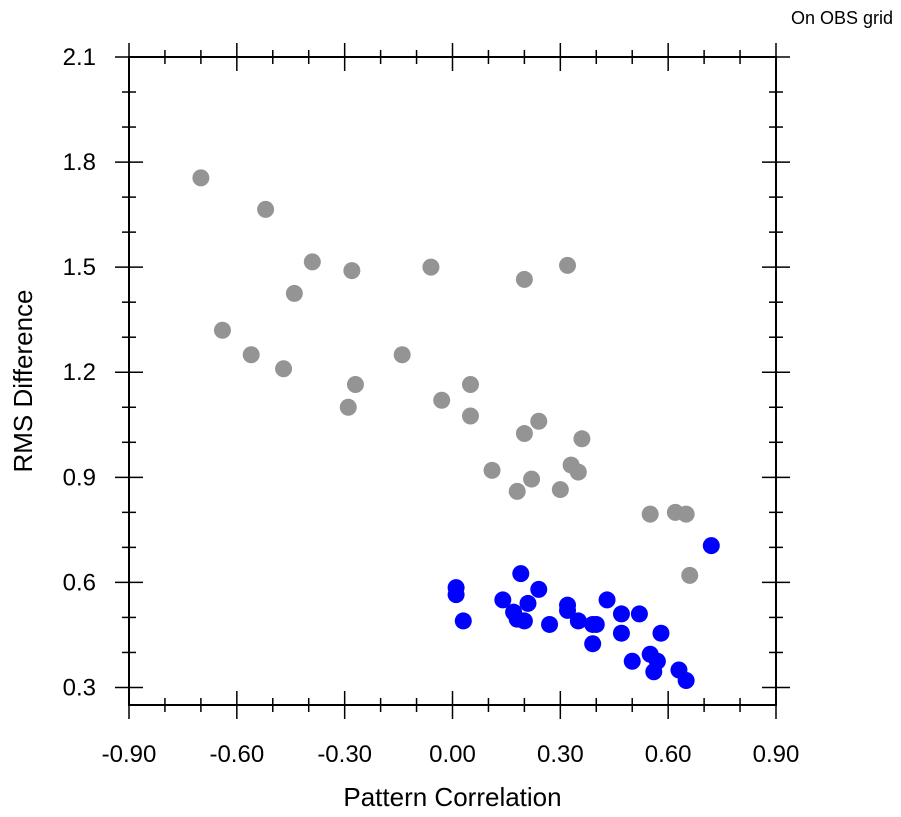  I want to click on y-tick-label: 0.6, so click(79, 582).